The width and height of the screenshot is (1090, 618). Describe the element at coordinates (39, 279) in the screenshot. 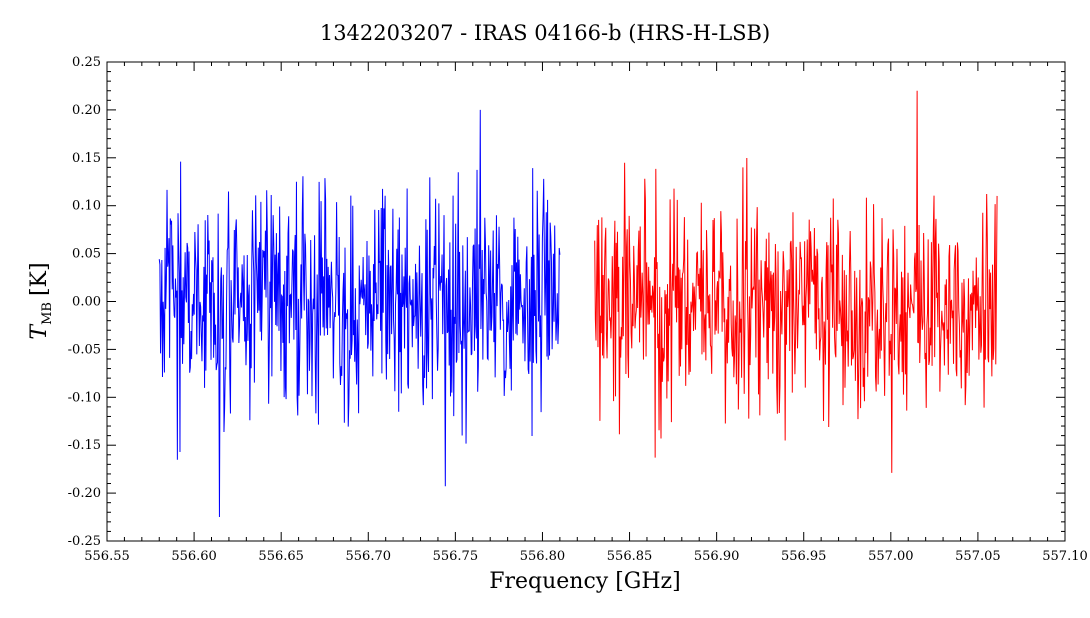

I see `y-axis-label-unit: [K]` at that location.